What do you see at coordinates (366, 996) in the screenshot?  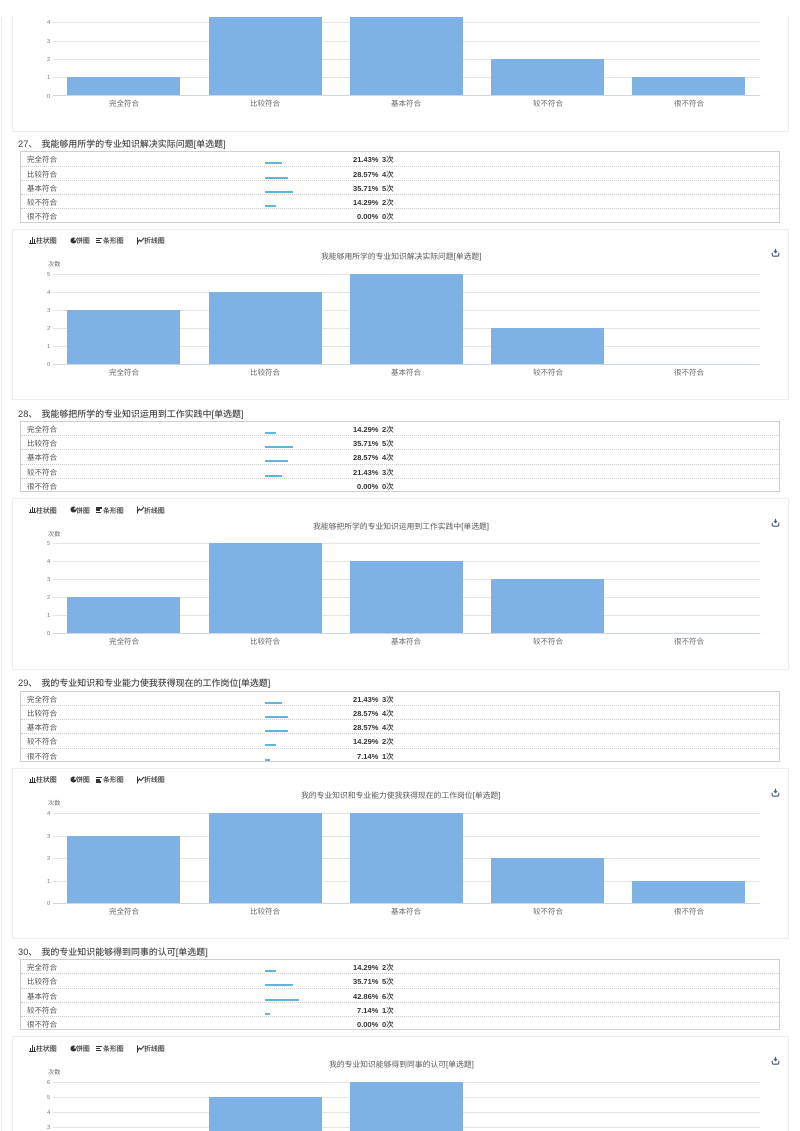 I see `svg-text: 42.86%` at bounding box center [366, 996].